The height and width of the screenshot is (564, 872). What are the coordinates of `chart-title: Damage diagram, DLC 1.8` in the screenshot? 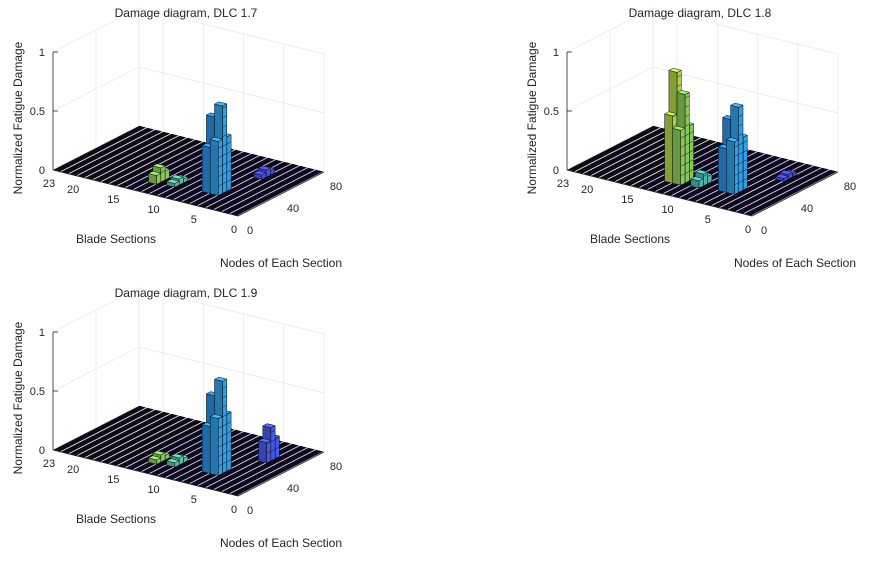 It's located at (700, 13).